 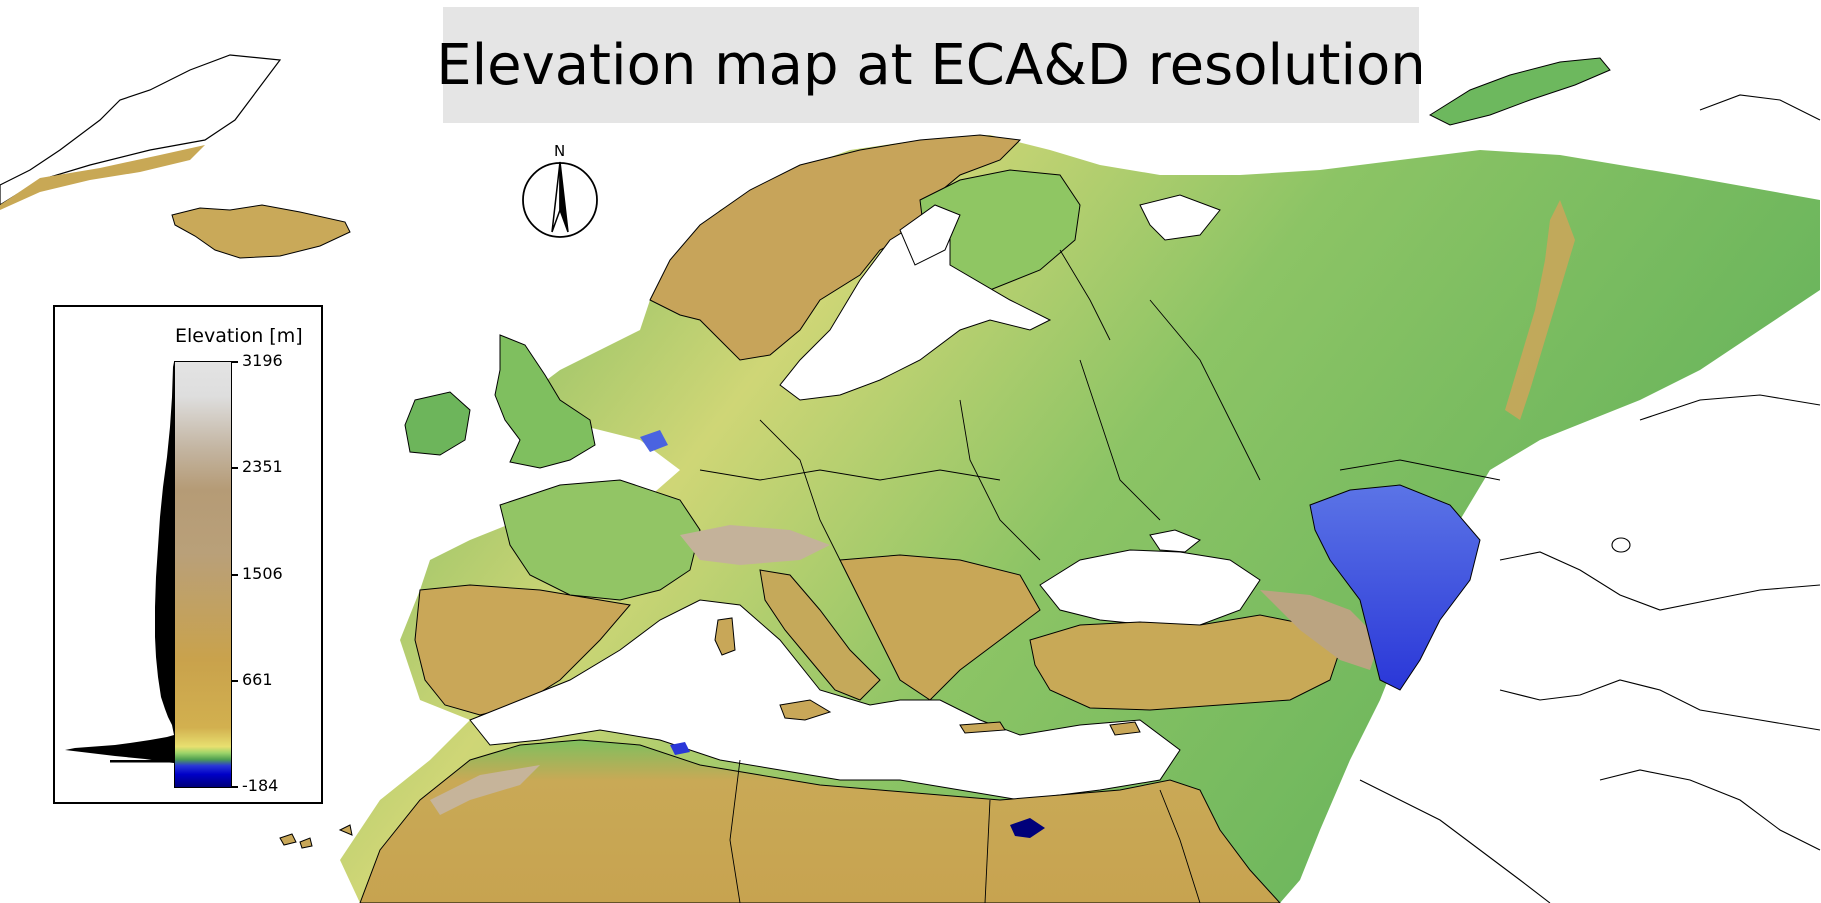 I want to click on tick-label: 2351, so click(x=262, y=466).